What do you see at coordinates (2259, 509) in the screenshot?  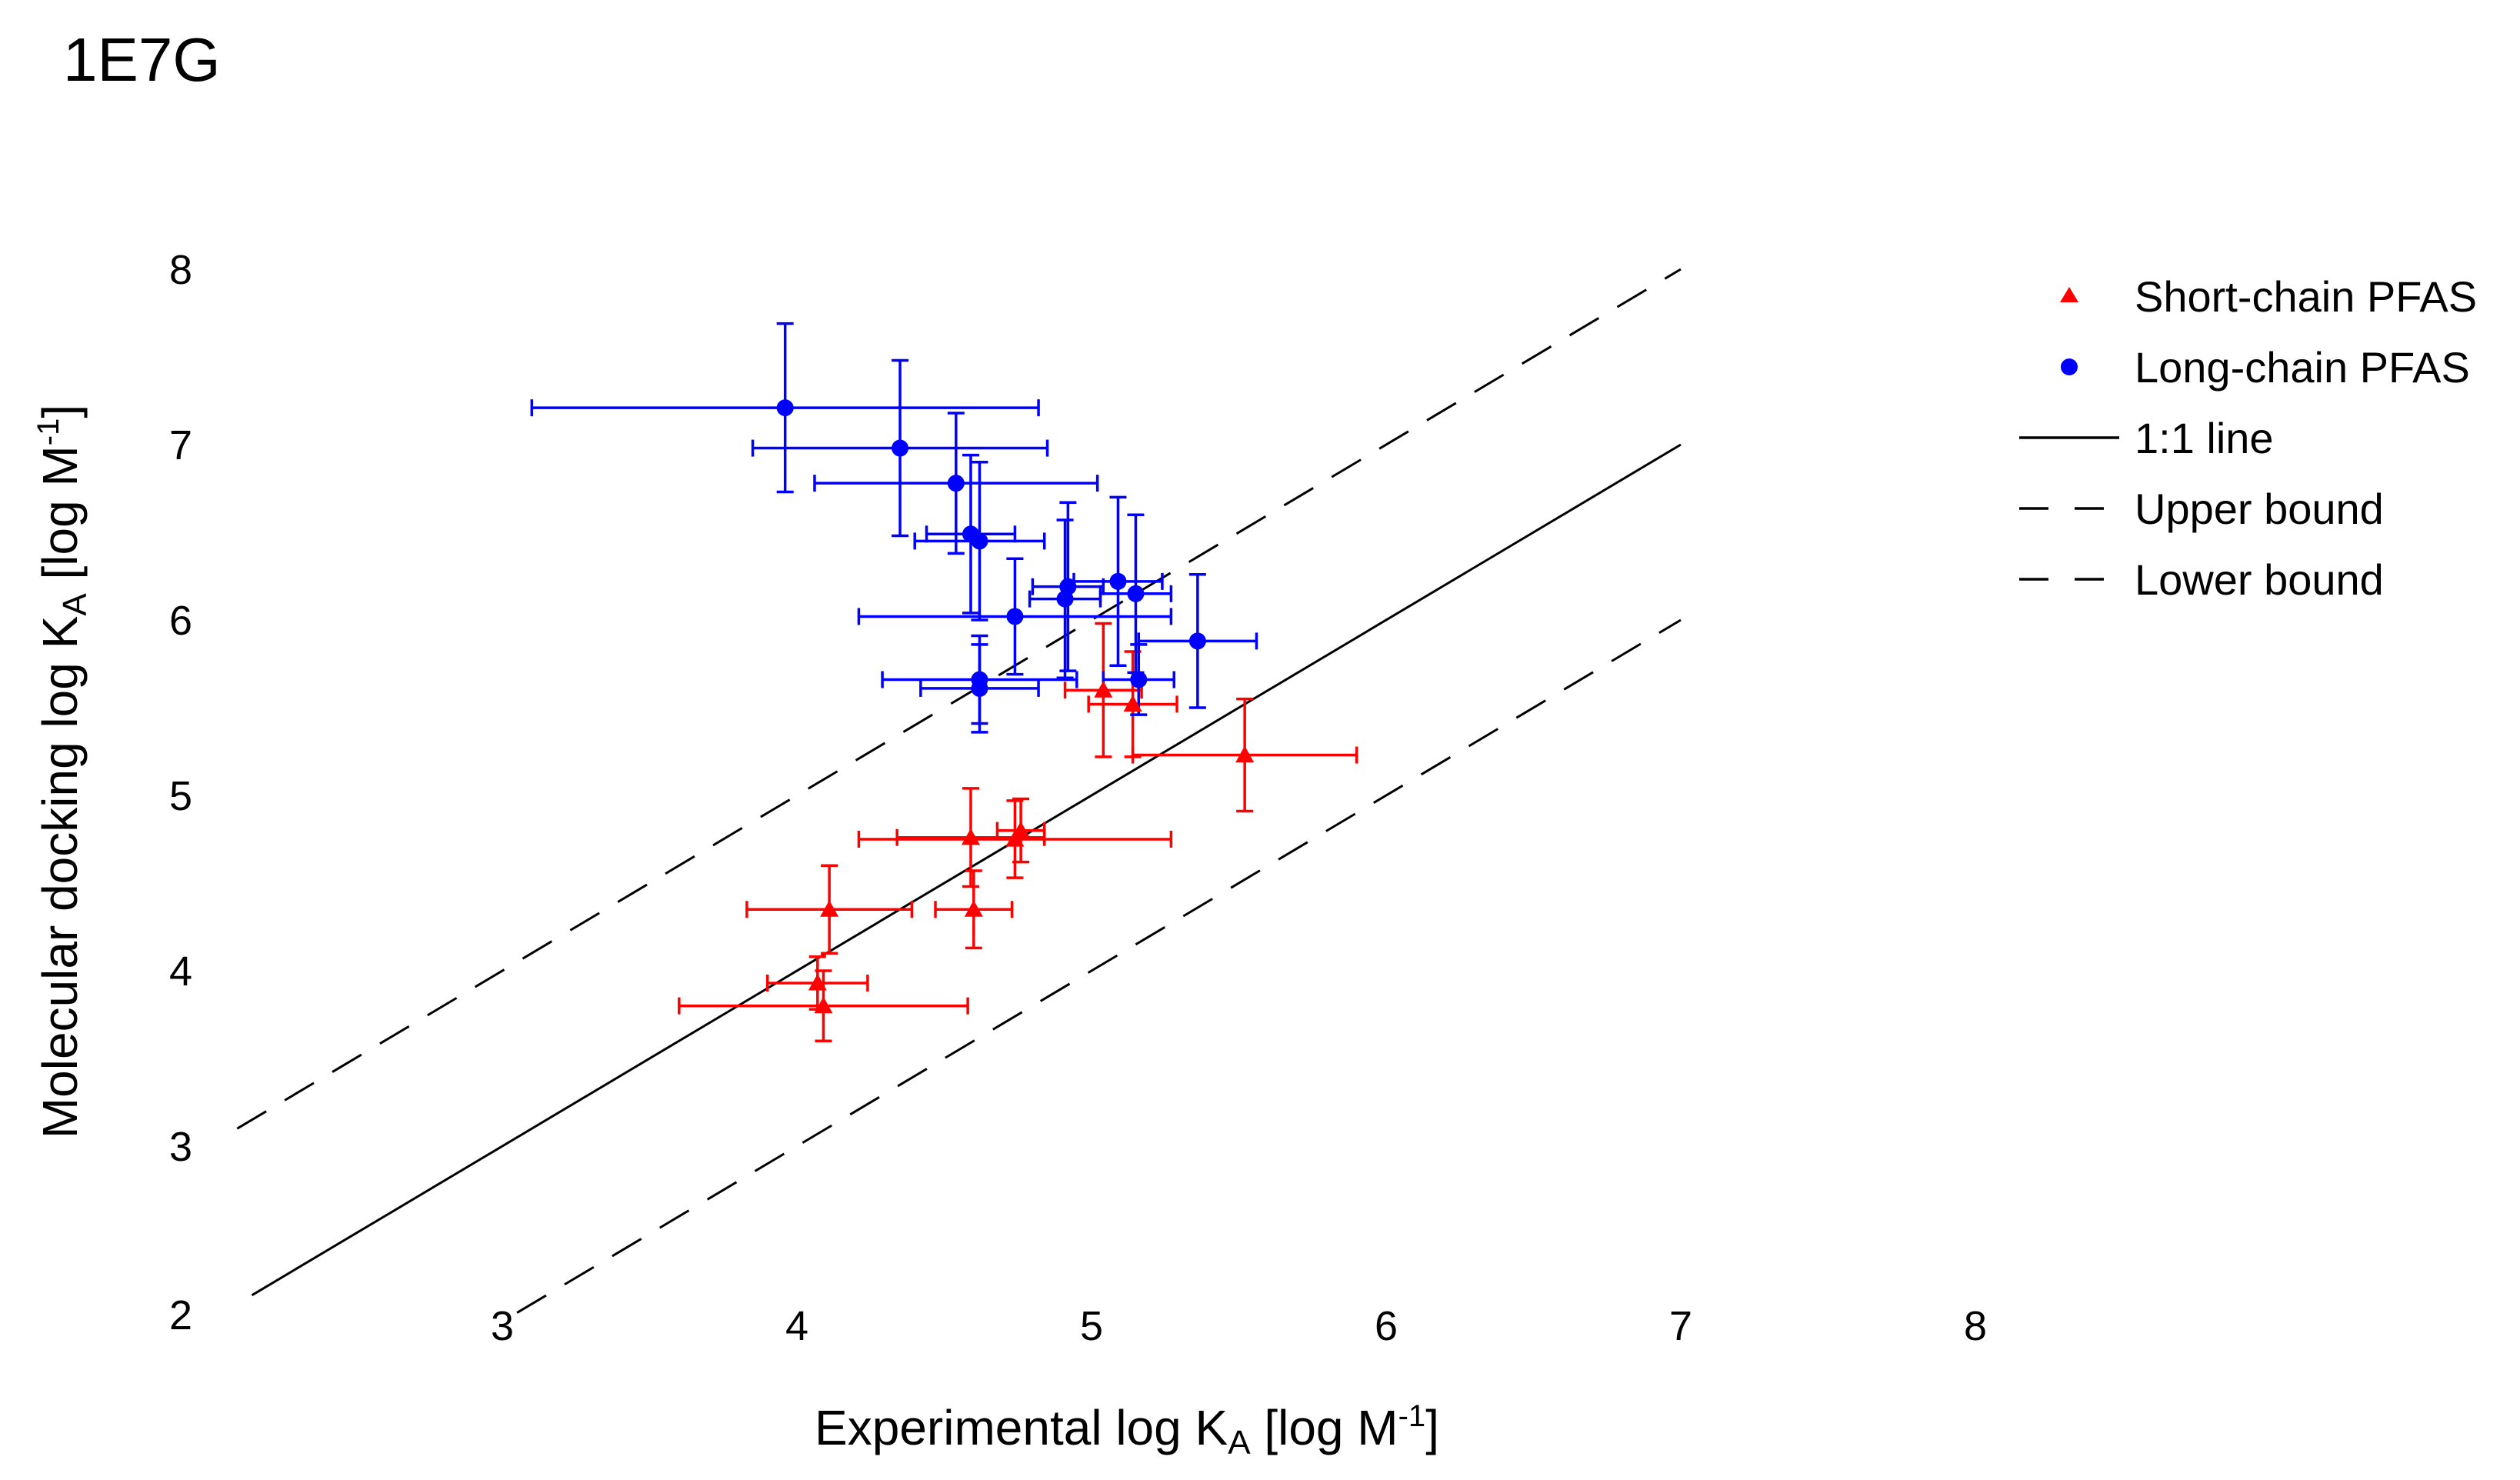 I see `legend-label: Upper bound` at bounding box center [2259, 509].